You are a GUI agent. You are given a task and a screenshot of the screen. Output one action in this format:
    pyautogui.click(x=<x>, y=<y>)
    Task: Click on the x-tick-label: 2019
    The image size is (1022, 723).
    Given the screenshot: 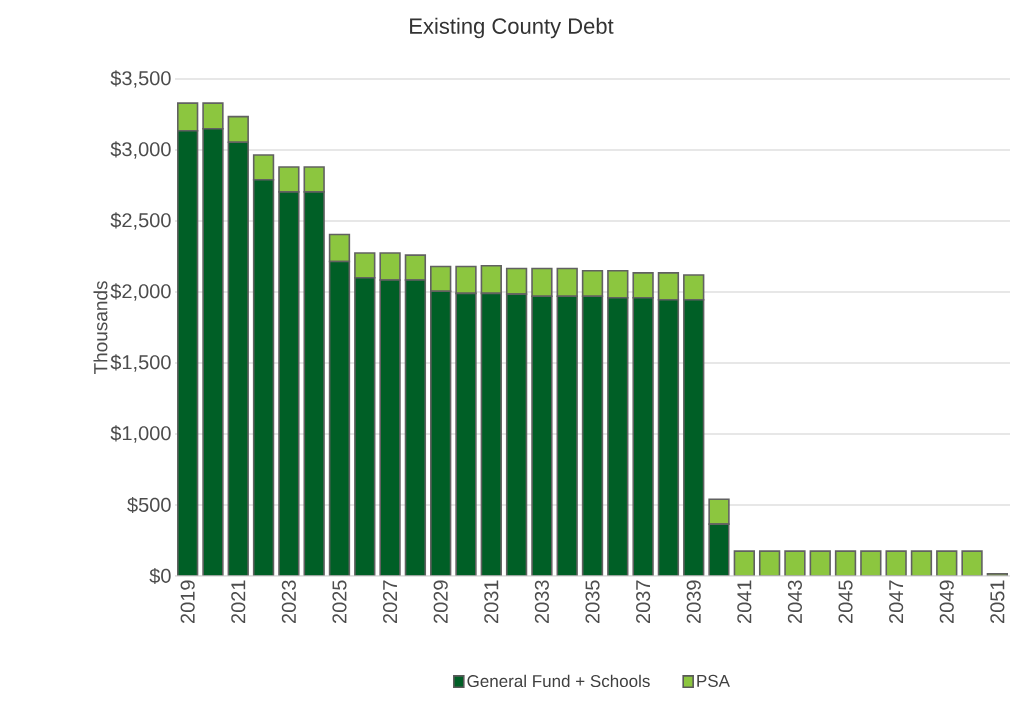 What is the action you would take?
    pyautogui.click(x=187, y=602)
    